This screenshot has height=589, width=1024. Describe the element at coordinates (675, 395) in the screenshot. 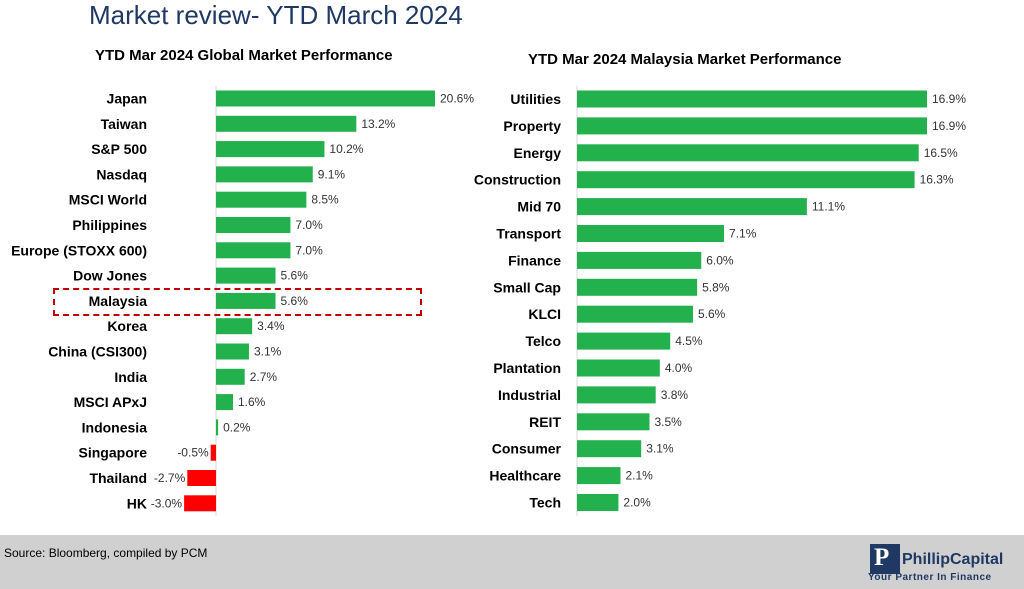

I see `data-label-industrial: 3.8%` at that location.